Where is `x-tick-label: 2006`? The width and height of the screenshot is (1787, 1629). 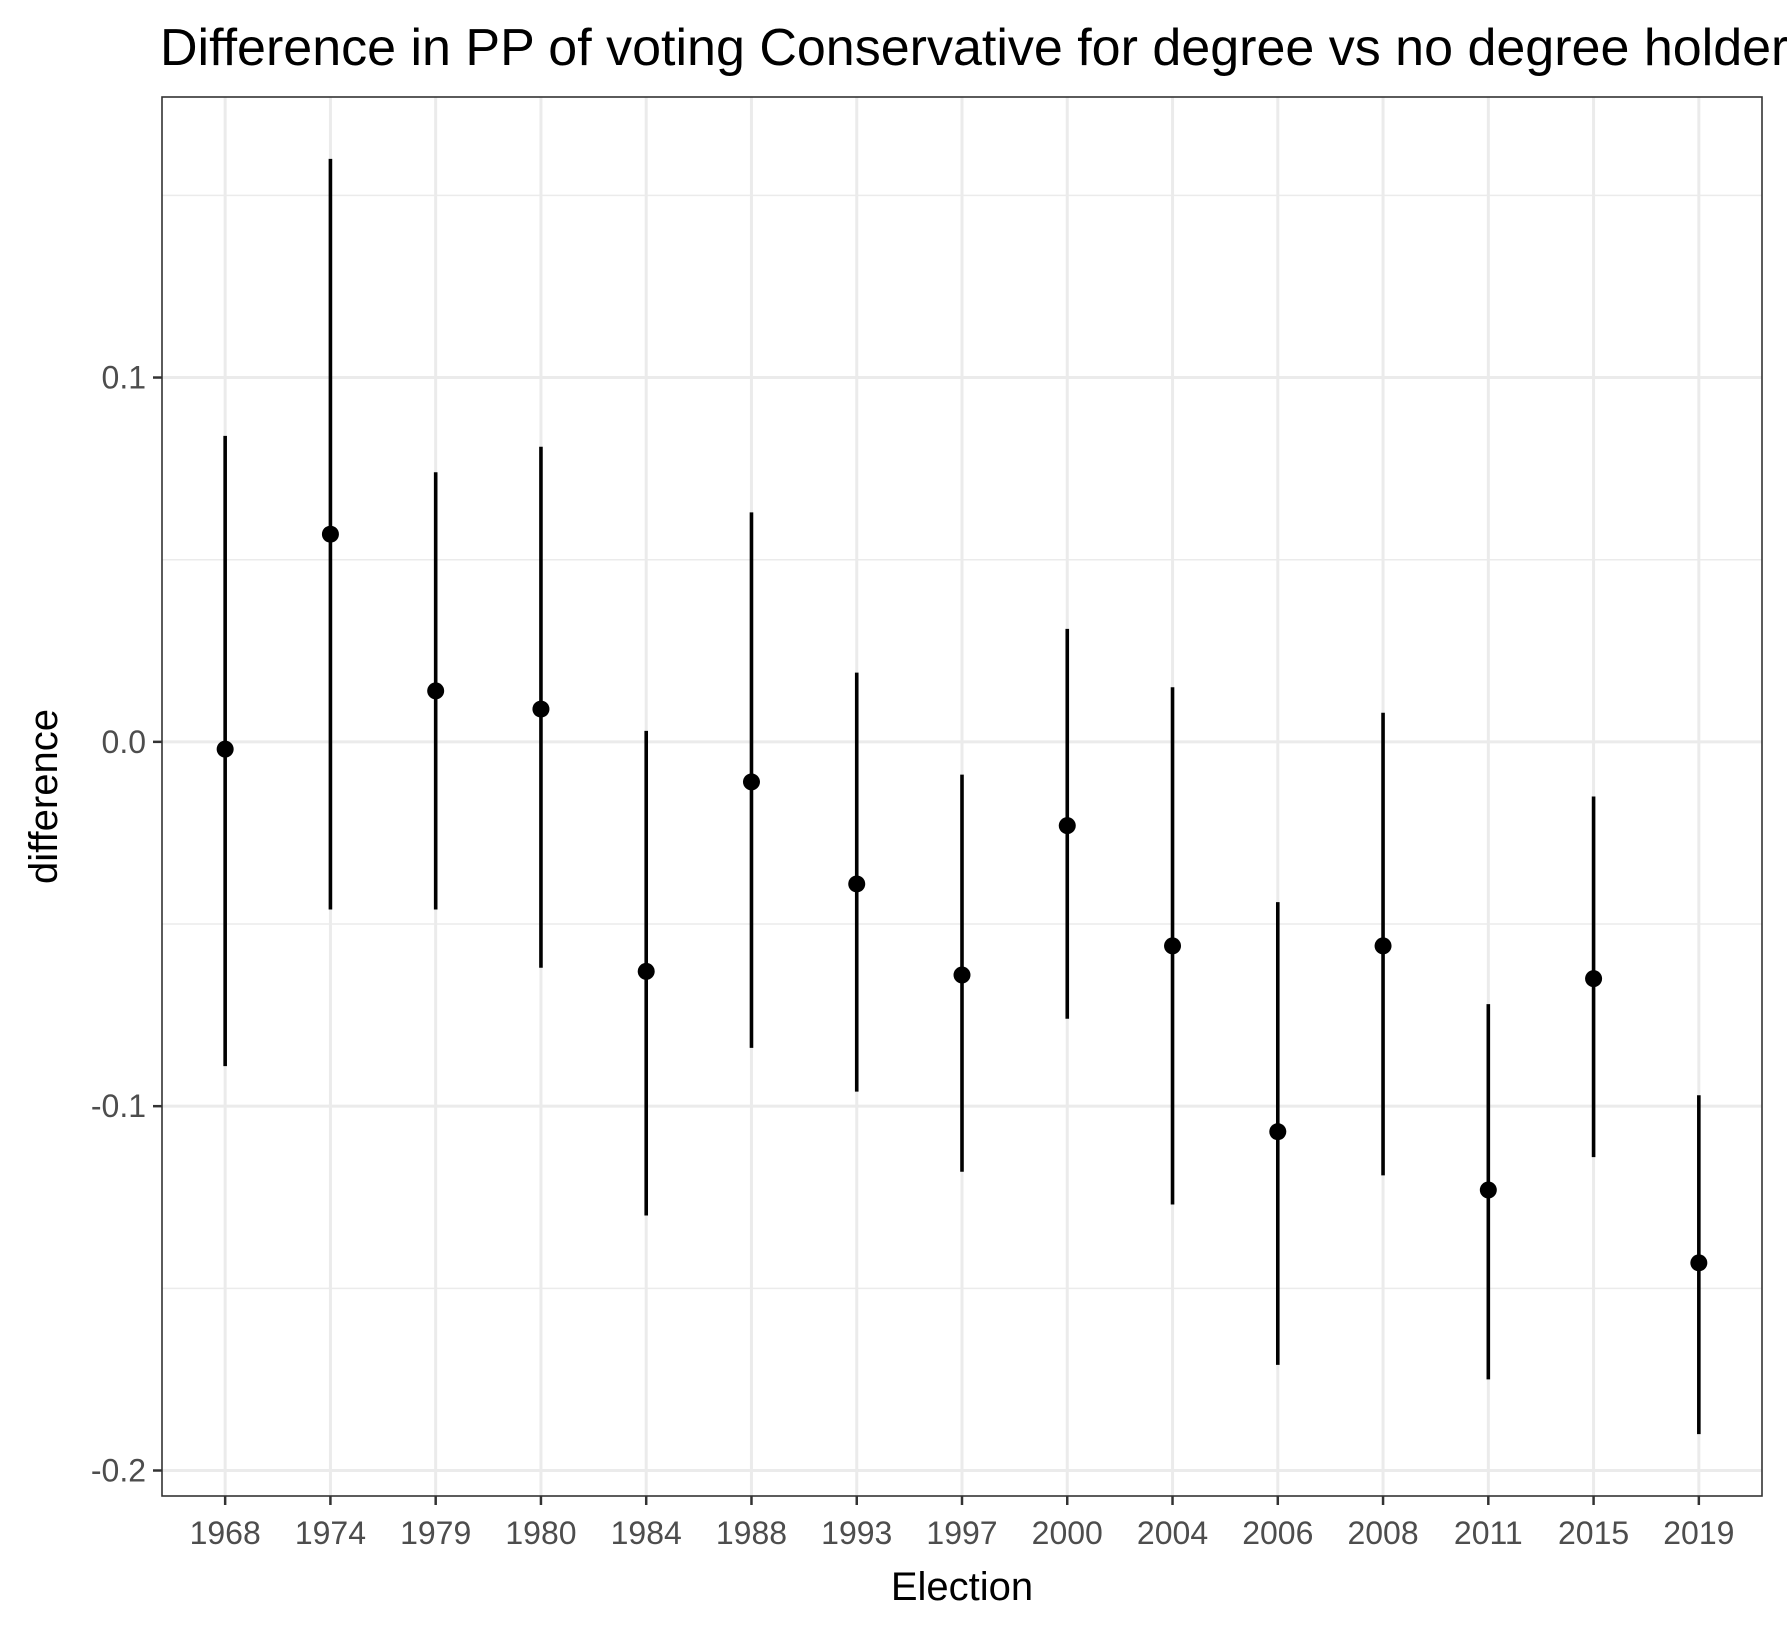
x-tick-label: 2006 is located at coordinates (1277, 1533).